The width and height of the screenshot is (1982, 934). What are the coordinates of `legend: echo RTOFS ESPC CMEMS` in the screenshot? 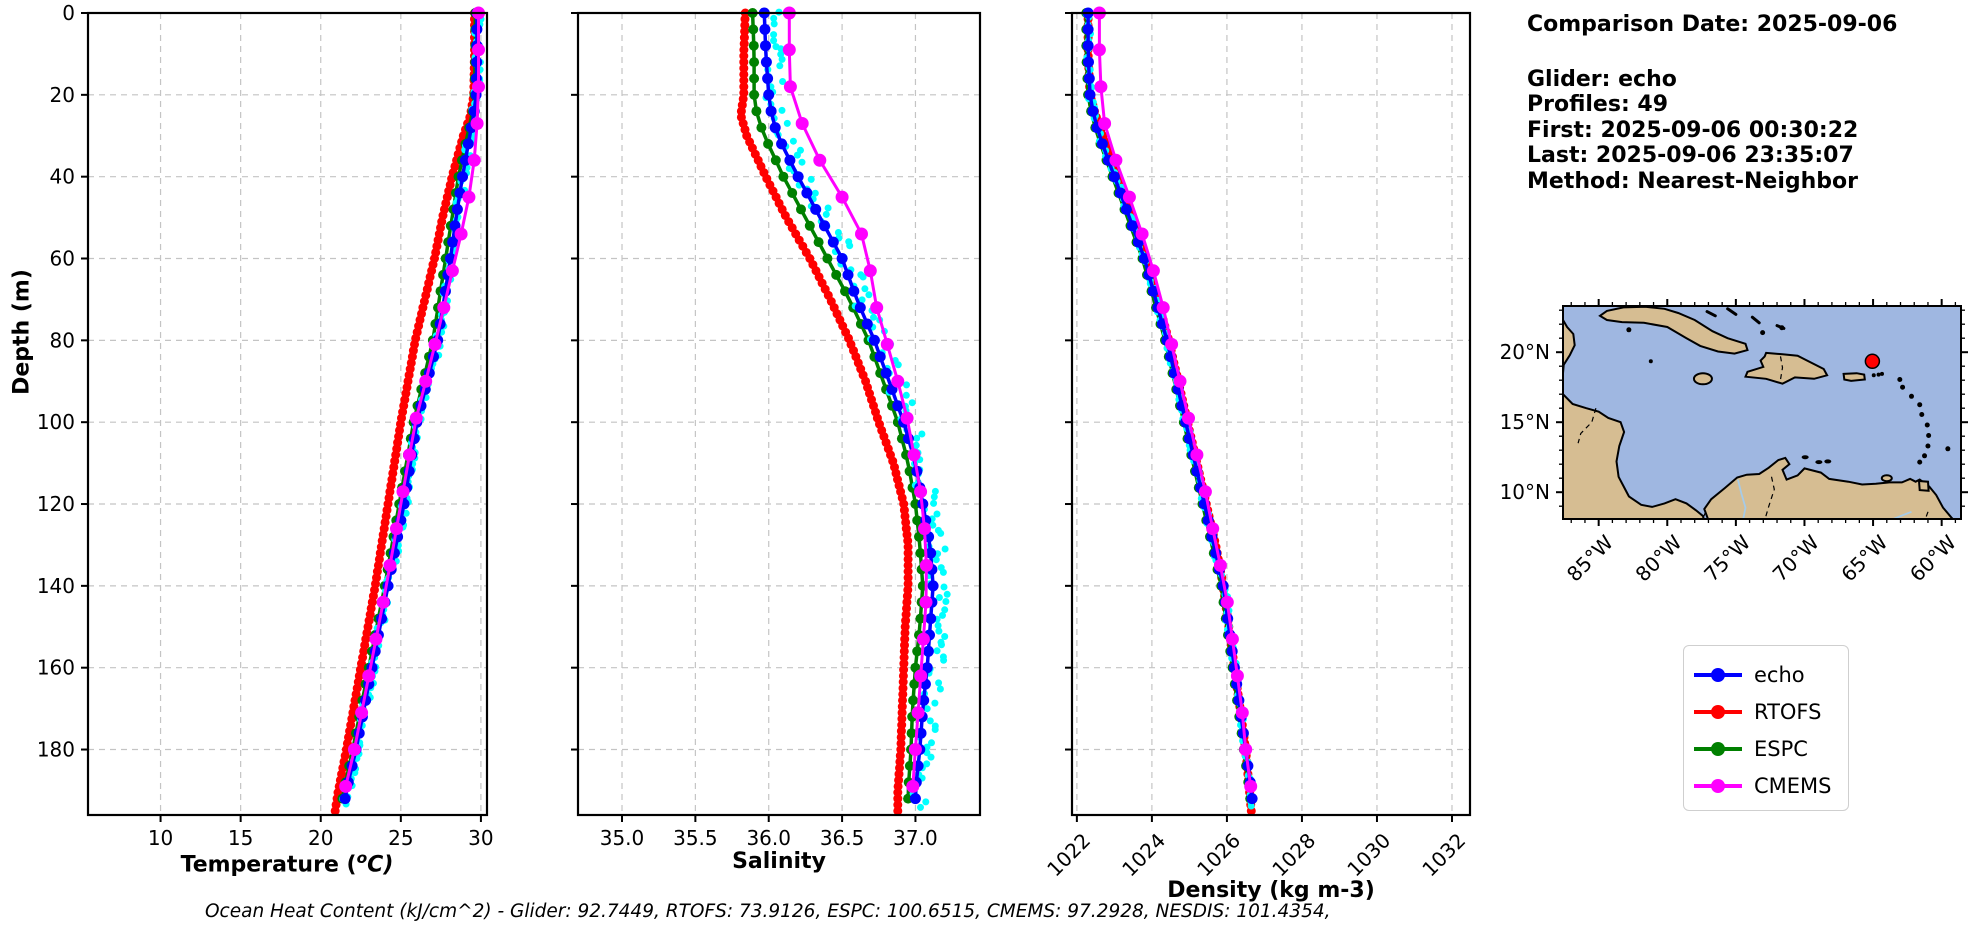 It's located at (1766, 728).